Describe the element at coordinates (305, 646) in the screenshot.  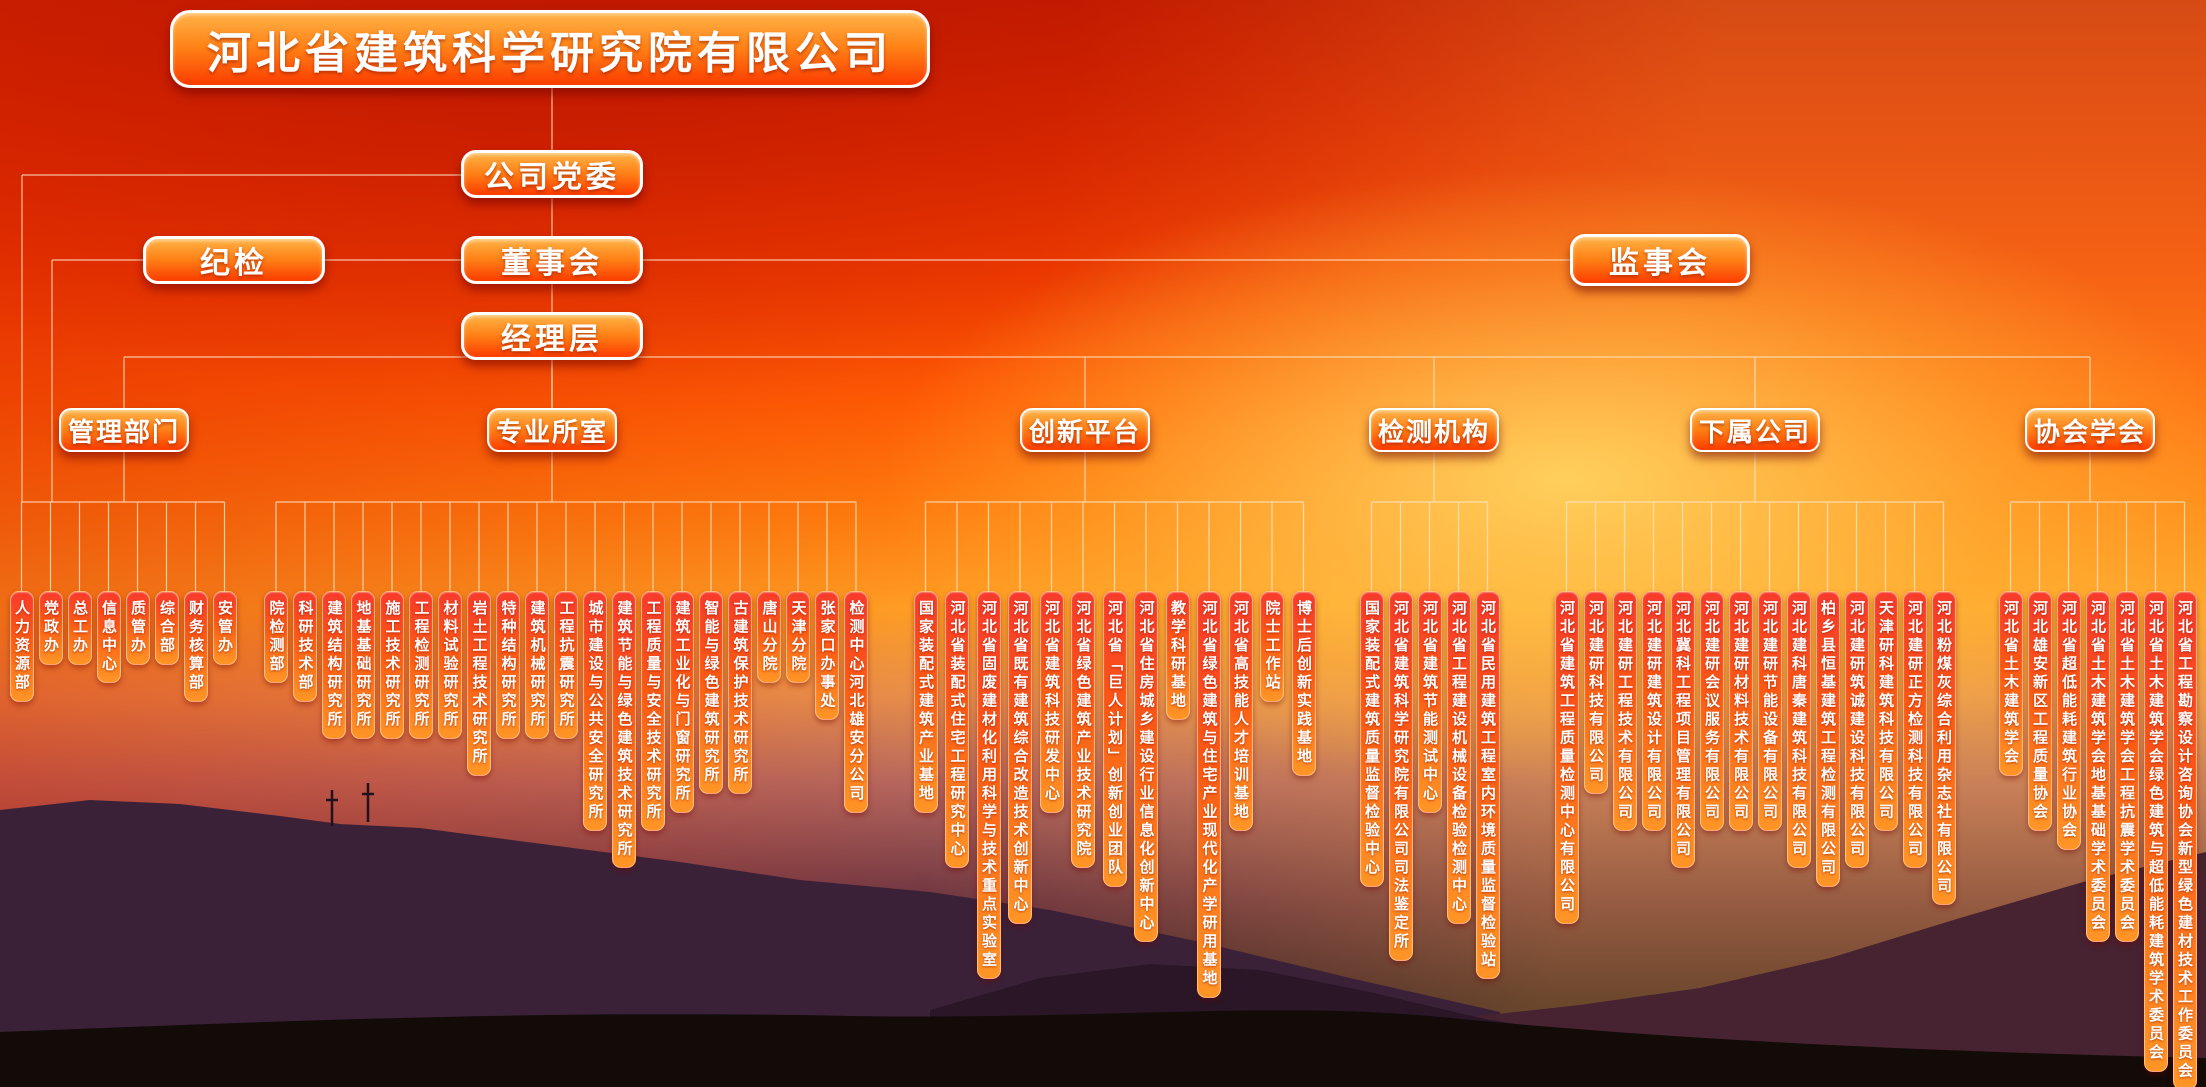
I see `org-child-label: 科研技术部` at that location.